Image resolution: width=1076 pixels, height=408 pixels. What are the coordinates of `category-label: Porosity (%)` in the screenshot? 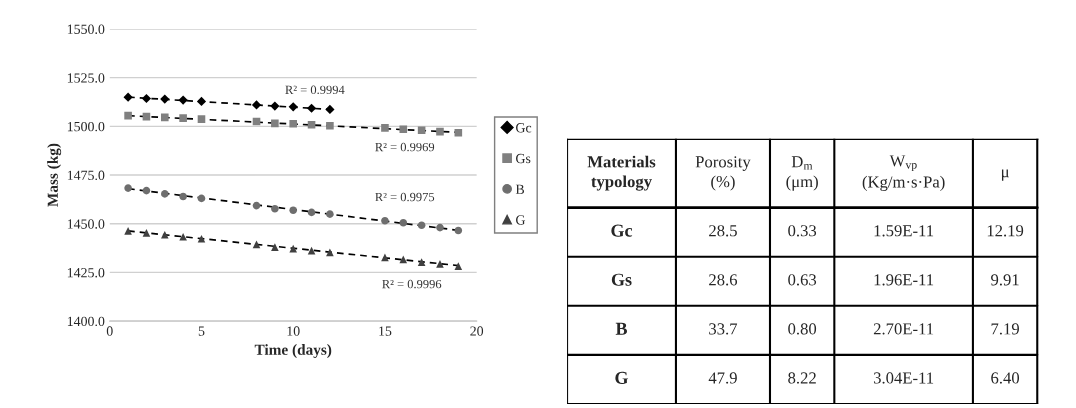 It's located at (723, 173).